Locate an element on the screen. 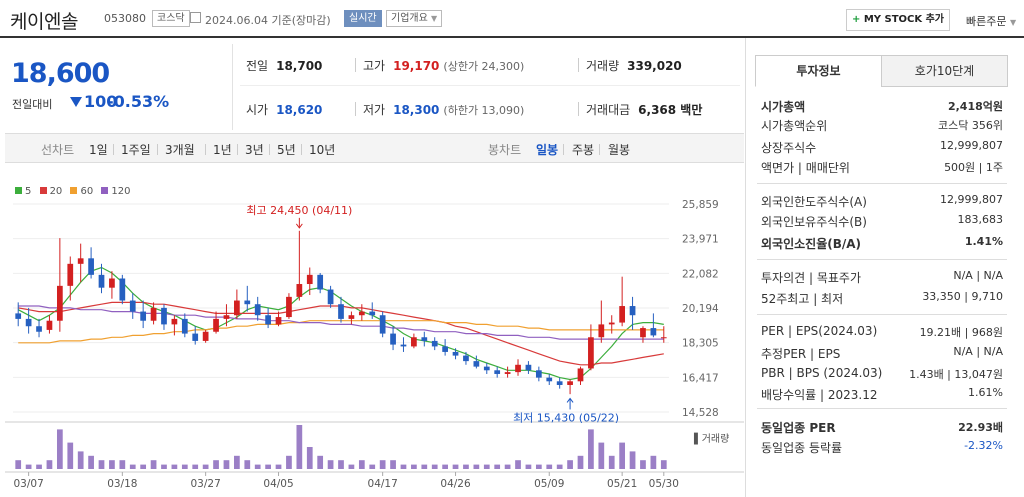 The width and height of the screenshot is (1024, 497). prev-close: 전일 18,700 is located at coordinates (284, 66).